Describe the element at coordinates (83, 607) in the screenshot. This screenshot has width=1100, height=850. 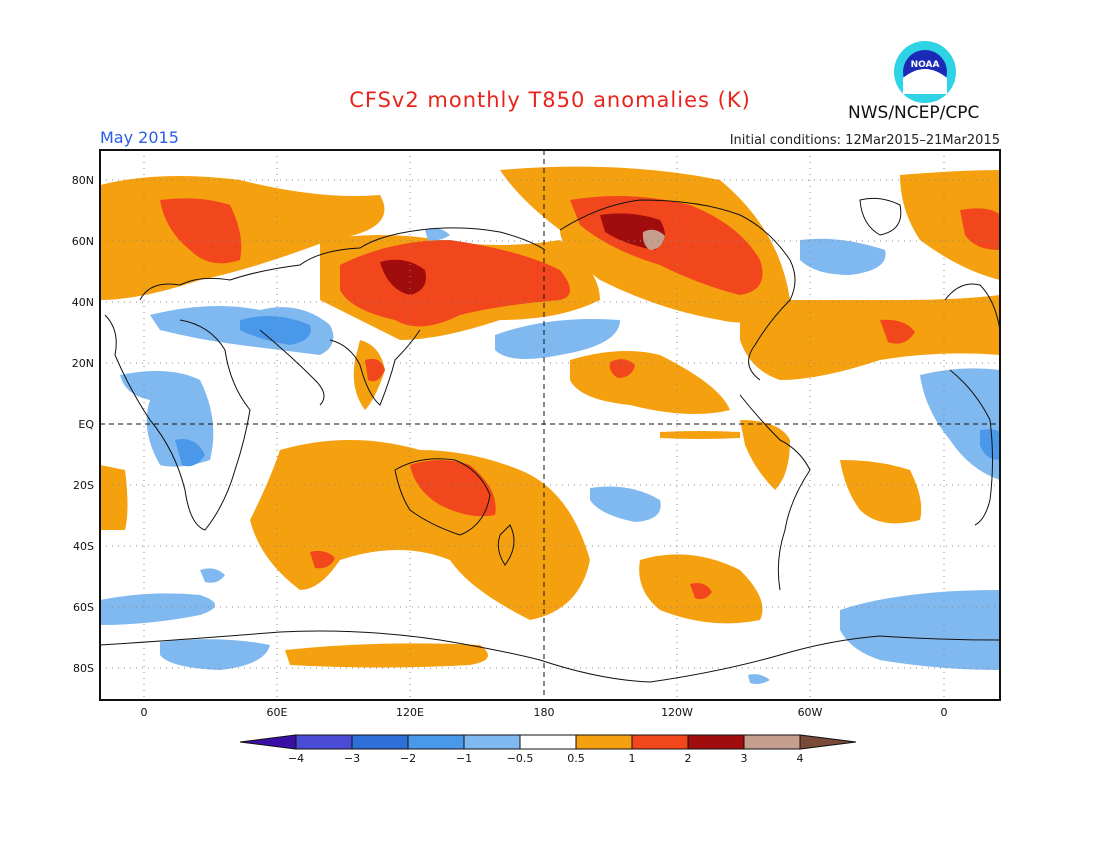
I see `lat-label: 60S` at that location.